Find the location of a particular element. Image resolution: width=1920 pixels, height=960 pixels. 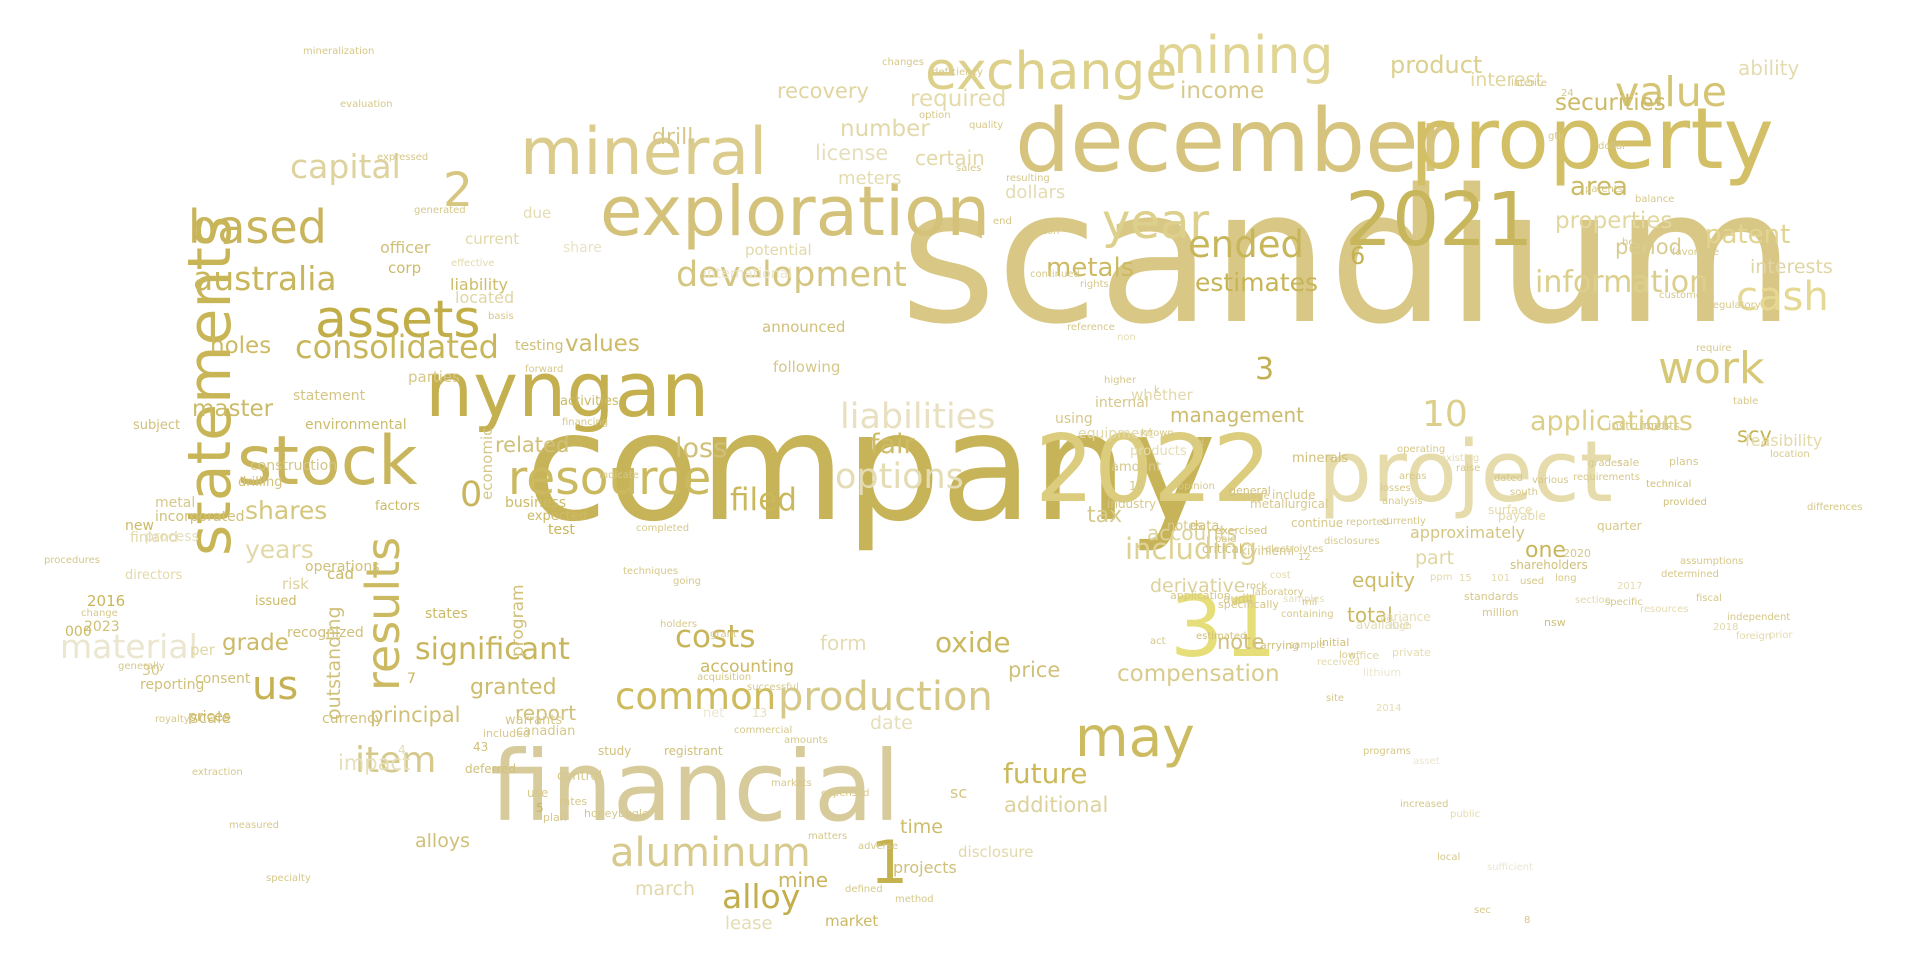

word-cloud-word: surface is located at coordinates (1510, 510).